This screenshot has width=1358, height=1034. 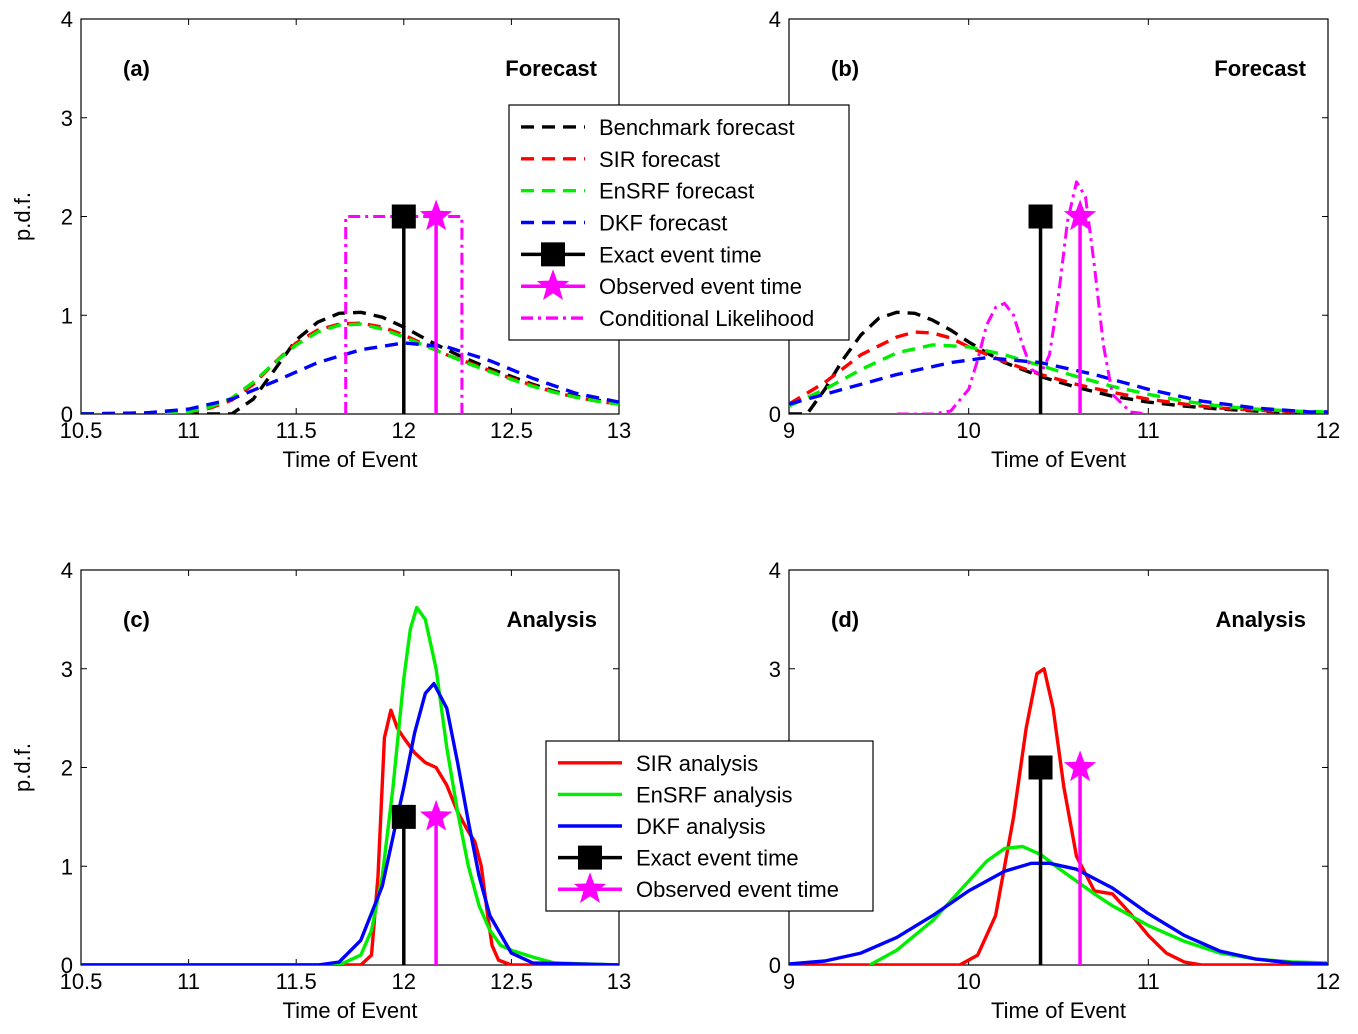 What do you see at coordinates (714, 794) in the screenshot?
I see `legend-entry-label: EnSRF analysis` at bounding box center [714, 794].